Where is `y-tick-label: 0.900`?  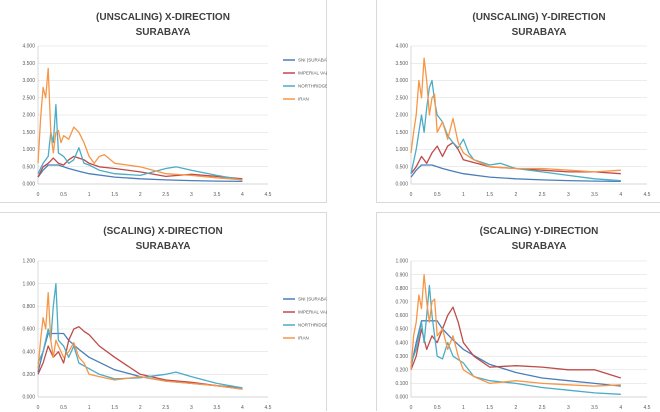
y-tick-label: 0.900 is located at coordinates (401, 275).